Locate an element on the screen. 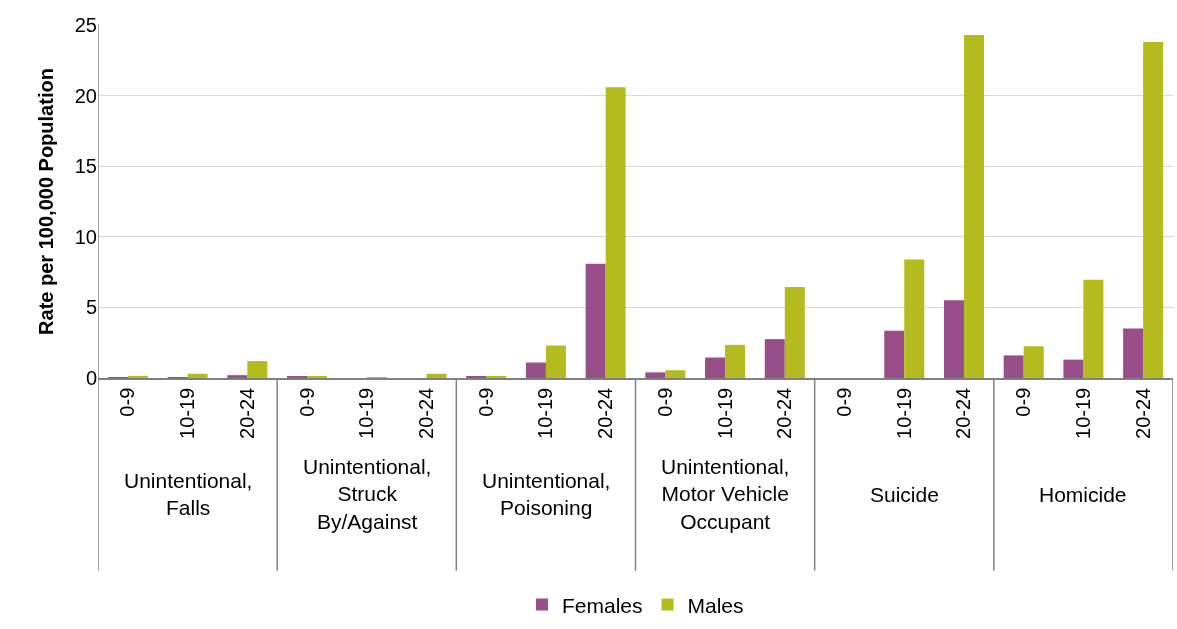 This screenshot has height=629, width=1177. y-tick-label: 20 is located at coordinates (85, 95).